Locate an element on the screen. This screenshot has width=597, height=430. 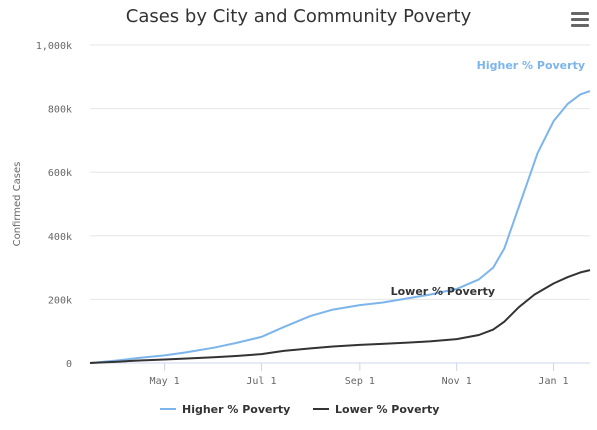
chart-title: Cases by City and Community Poverty is located at coordinates (298, 16).